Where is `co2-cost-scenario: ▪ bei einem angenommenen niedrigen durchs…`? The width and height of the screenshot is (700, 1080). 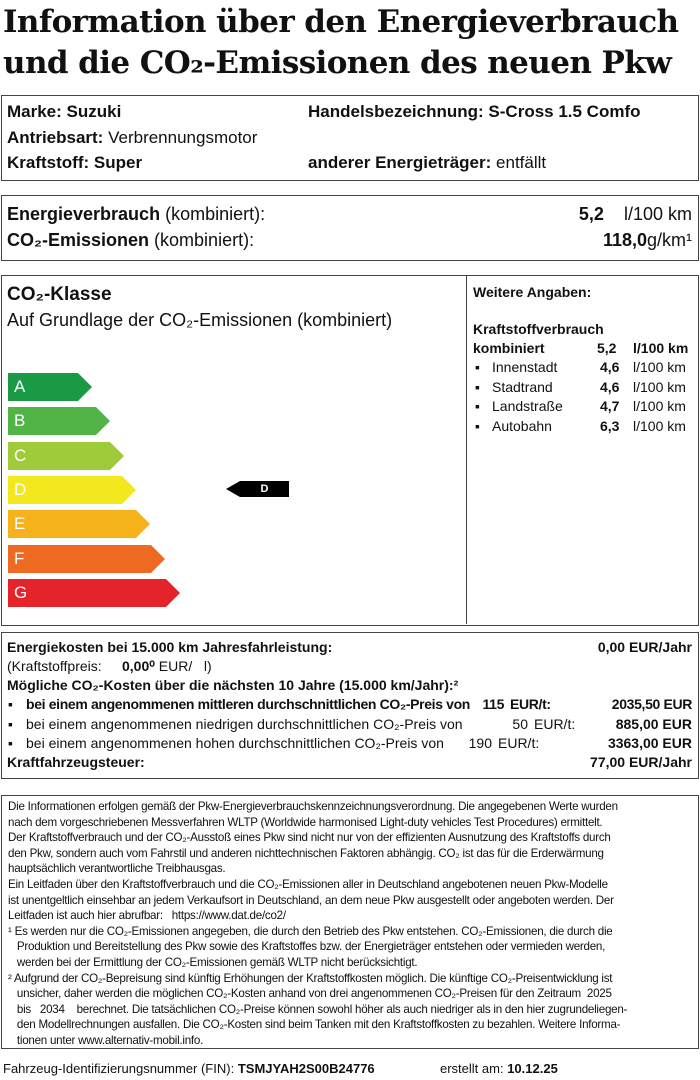 co2-cost-scenario: ▪ bei einem angenommenen niedrigen durchs… is located at coordinates (350, 723).